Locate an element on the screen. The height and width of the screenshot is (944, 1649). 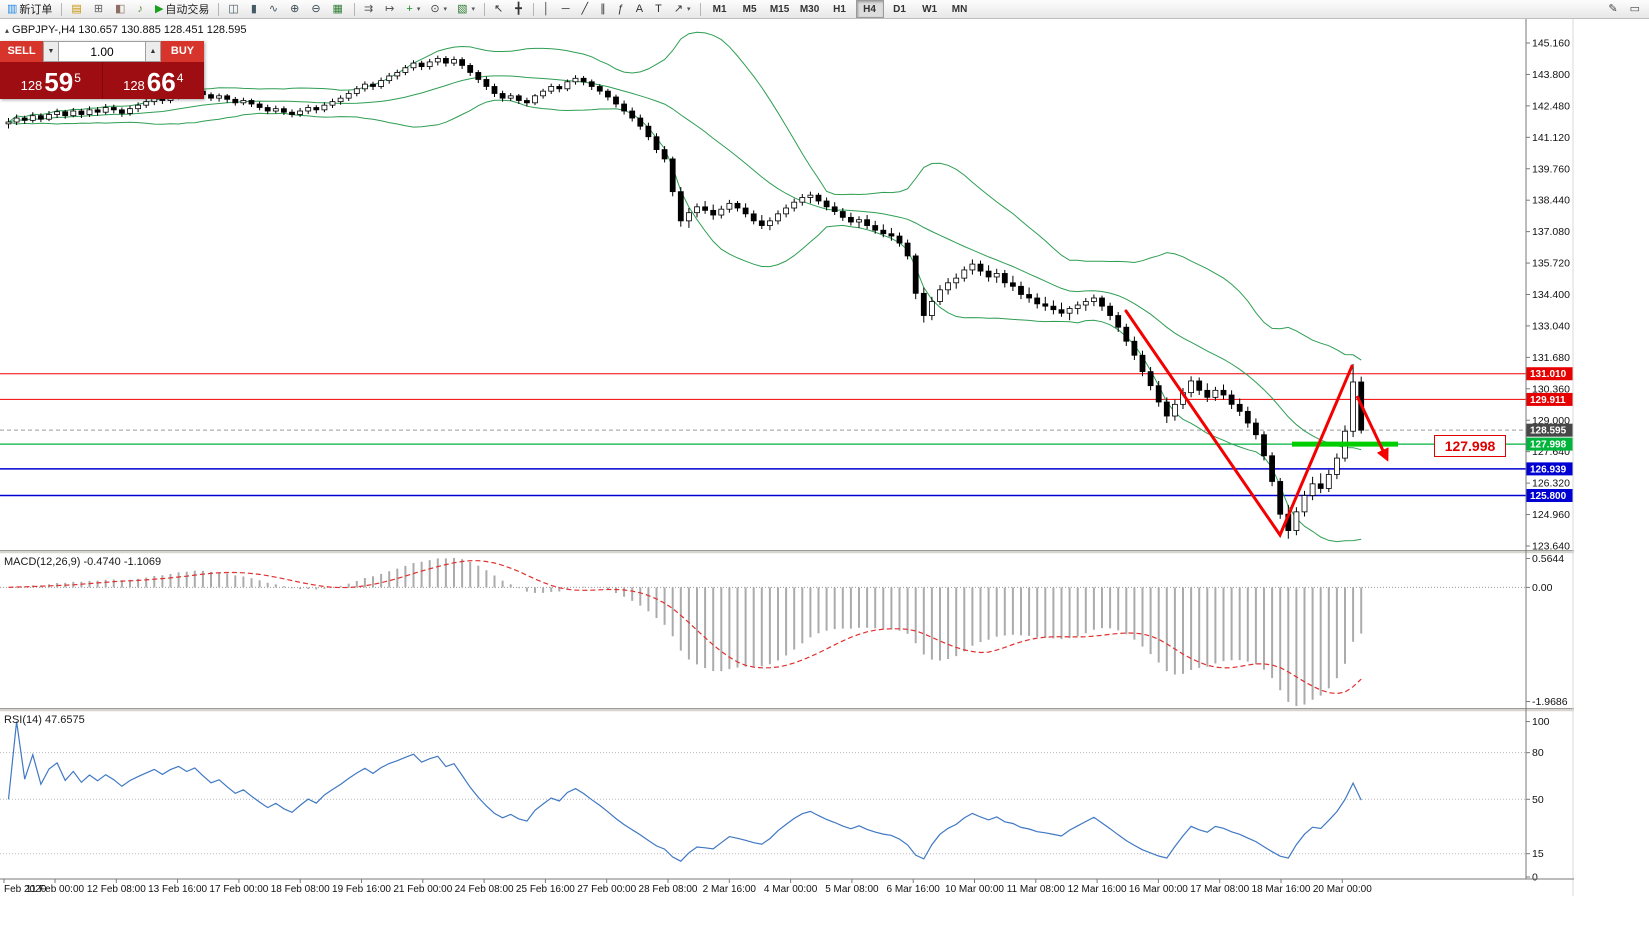
navigator-button: ◧ is located at coordinates (121, 9).